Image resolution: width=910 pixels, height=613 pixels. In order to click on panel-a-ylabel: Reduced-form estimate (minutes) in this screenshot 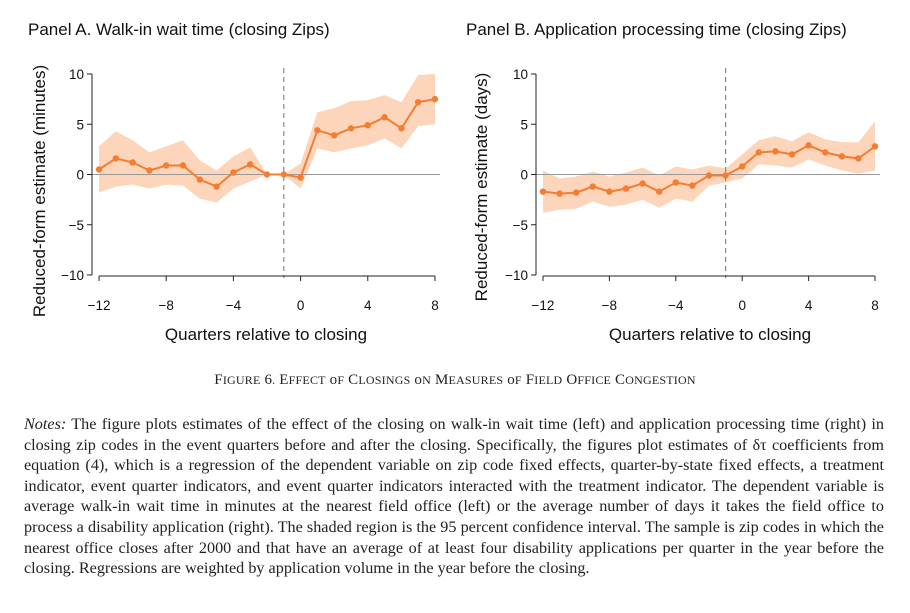, I will do `click(39, 191)`.